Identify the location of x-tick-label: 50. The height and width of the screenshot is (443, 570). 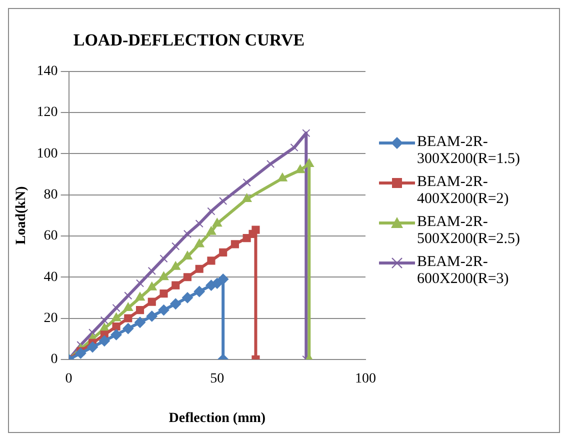
(217, 378).